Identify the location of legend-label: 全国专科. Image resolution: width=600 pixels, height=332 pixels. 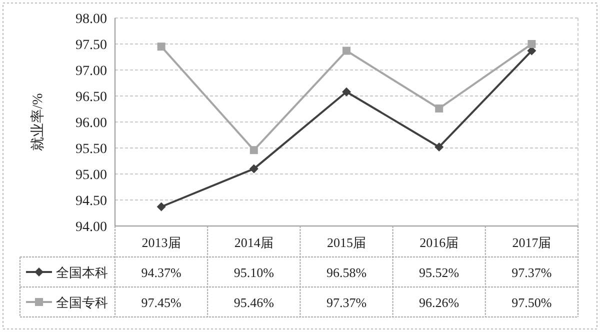
(82, 302).